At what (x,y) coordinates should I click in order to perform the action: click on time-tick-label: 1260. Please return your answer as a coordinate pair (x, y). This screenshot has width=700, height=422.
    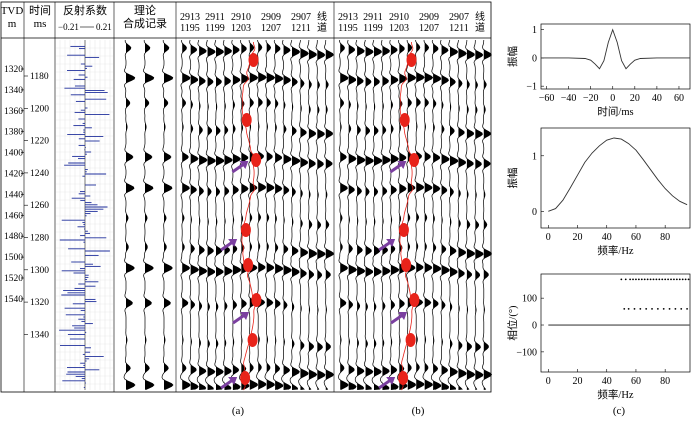
    Looking at the image, I should click on (39, 206).